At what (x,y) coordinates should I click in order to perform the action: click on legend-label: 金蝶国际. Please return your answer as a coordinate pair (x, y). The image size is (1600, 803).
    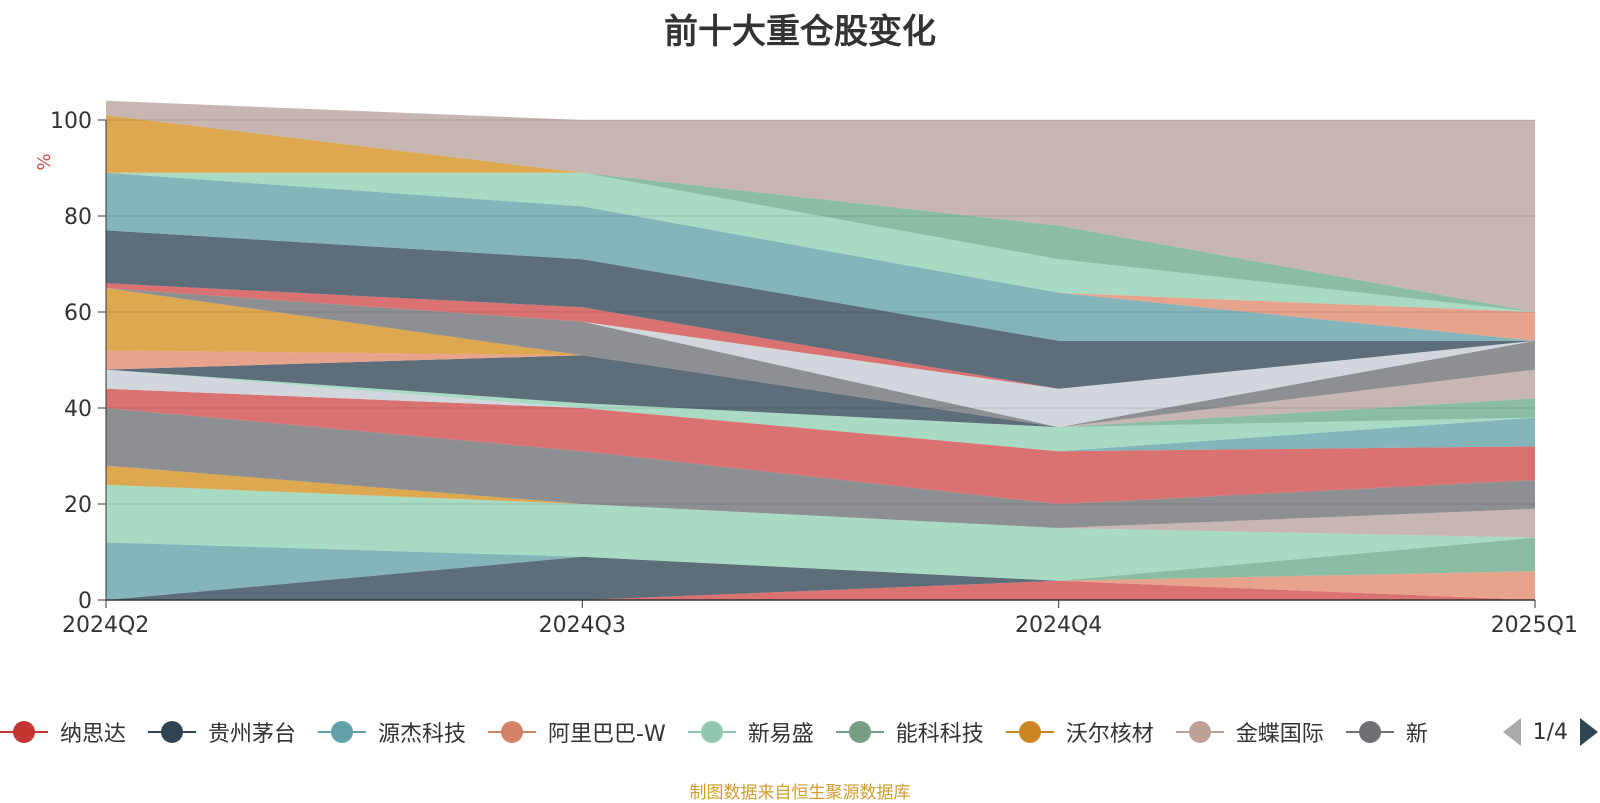
    Looking at the image, I should click on (1279, 734).